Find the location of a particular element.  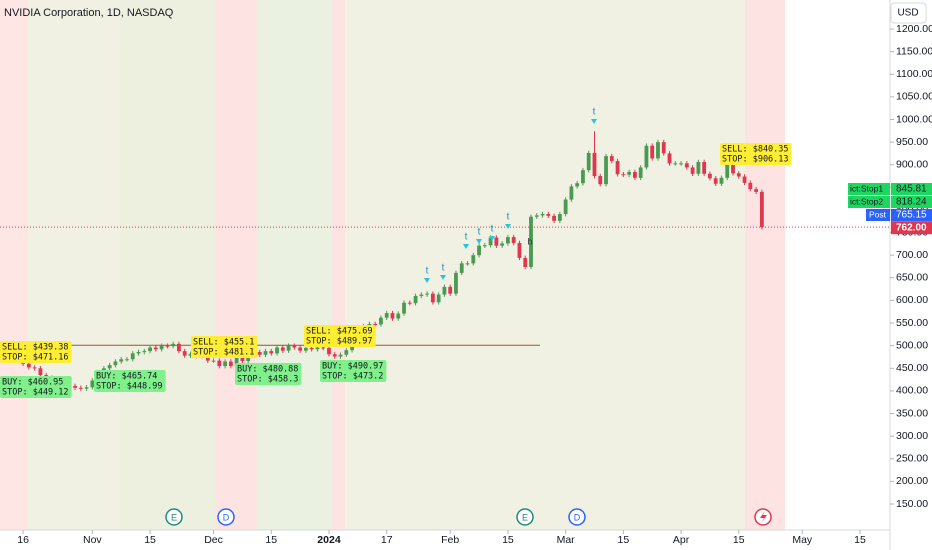

x-tick-label: 16 is located at coordinates (23, 540).